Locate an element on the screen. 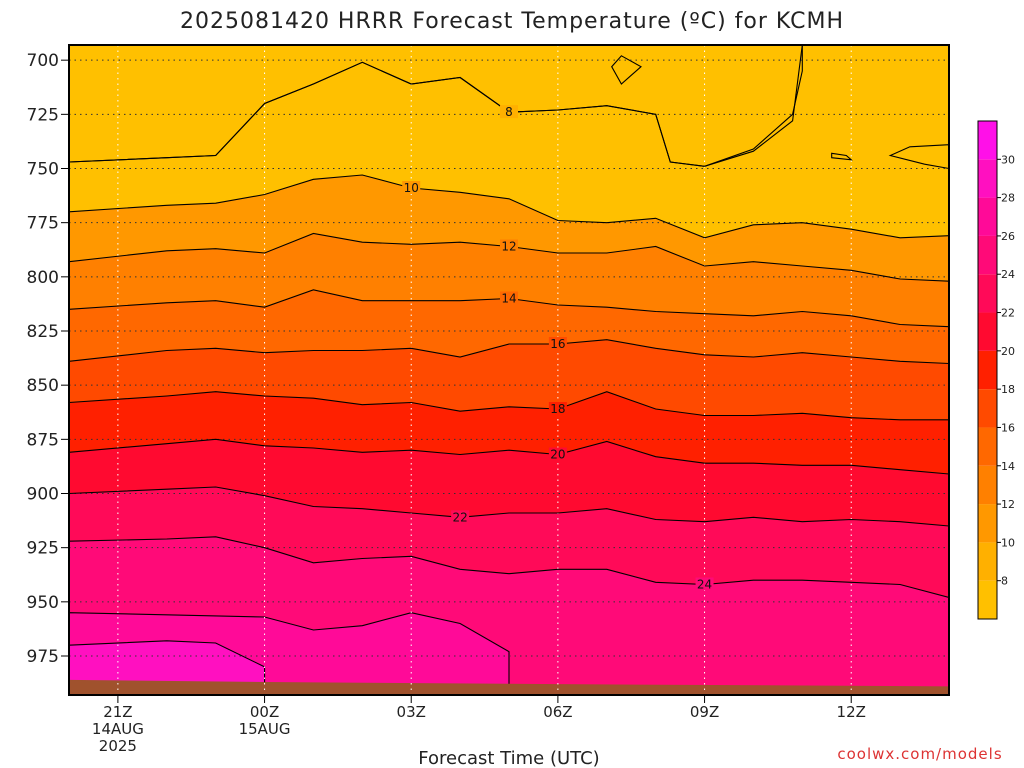 The width and height of the screenshot is (1024, 768). contour-label-24: 24 is located at coordinates (704, 585).